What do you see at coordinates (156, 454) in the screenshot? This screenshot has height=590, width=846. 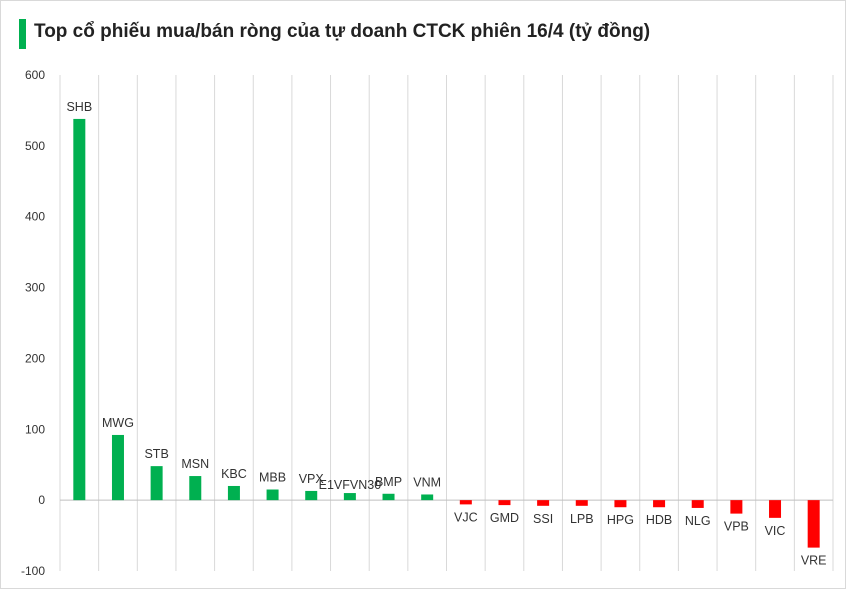 I see `category-label: STB` at bounding box center [156, 454].